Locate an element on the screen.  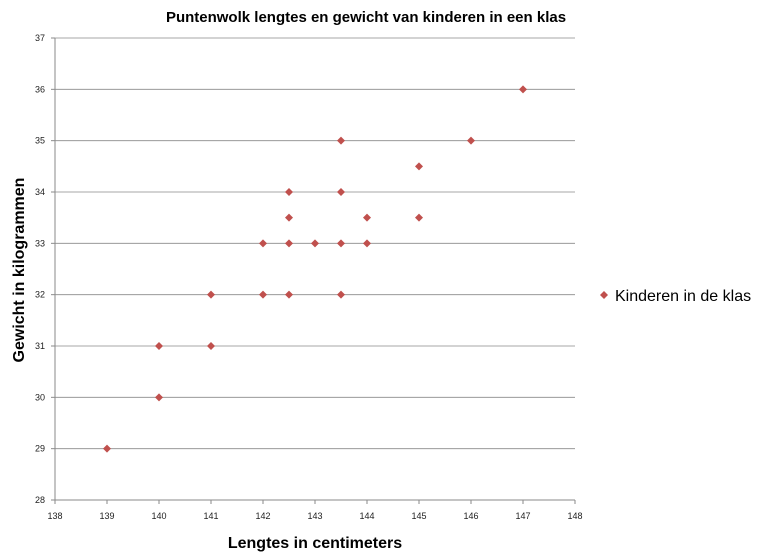
y-tick-label: 32 is located at coordinates (40, 295).